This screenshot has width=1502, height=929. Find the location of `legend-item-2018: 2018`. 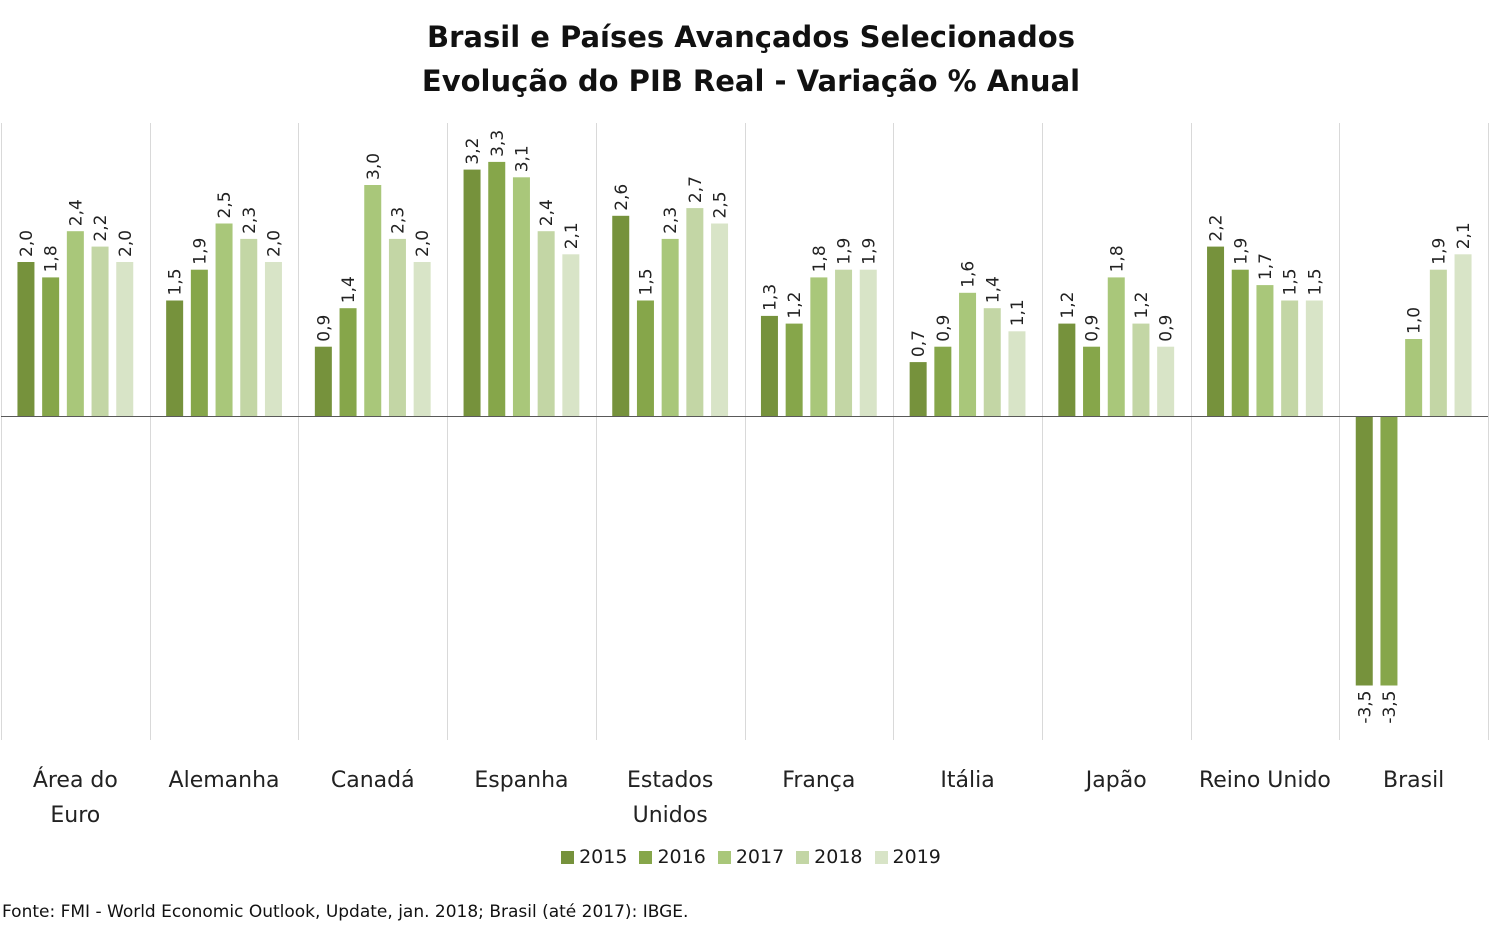

legend-item-2018: 2018 is located at coordinates (829, 857).